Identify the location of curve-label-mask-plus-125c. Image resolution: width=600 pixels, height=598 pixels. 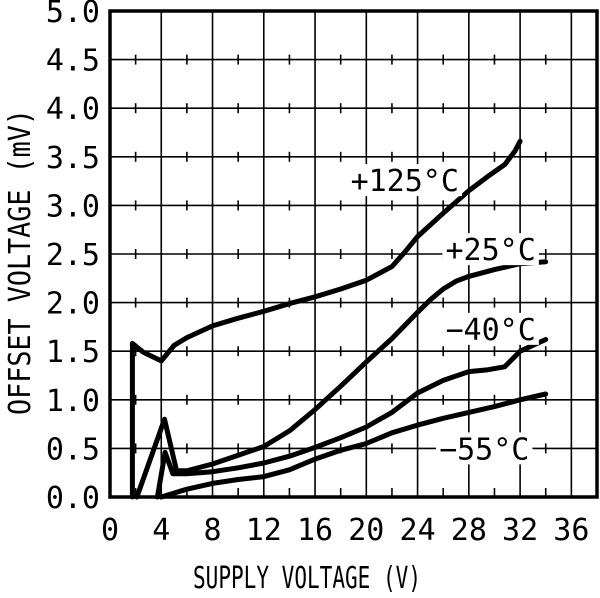
(405, 180).